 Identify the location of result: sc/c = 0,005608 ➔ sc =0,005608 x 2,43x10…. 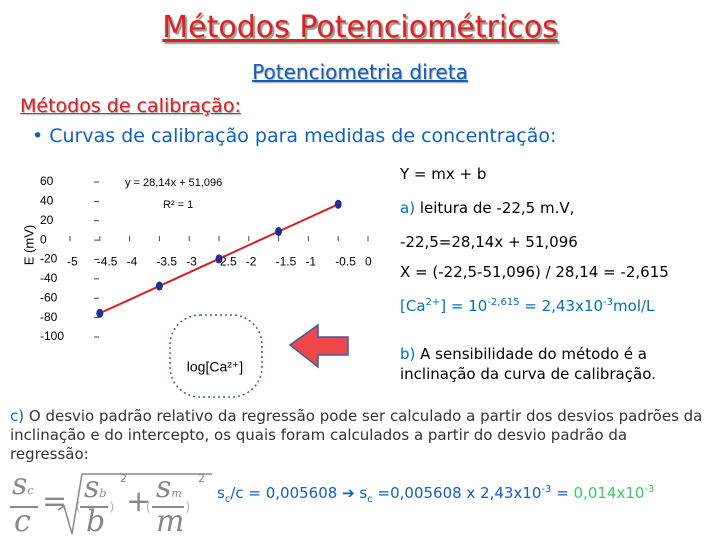
(435, 494).